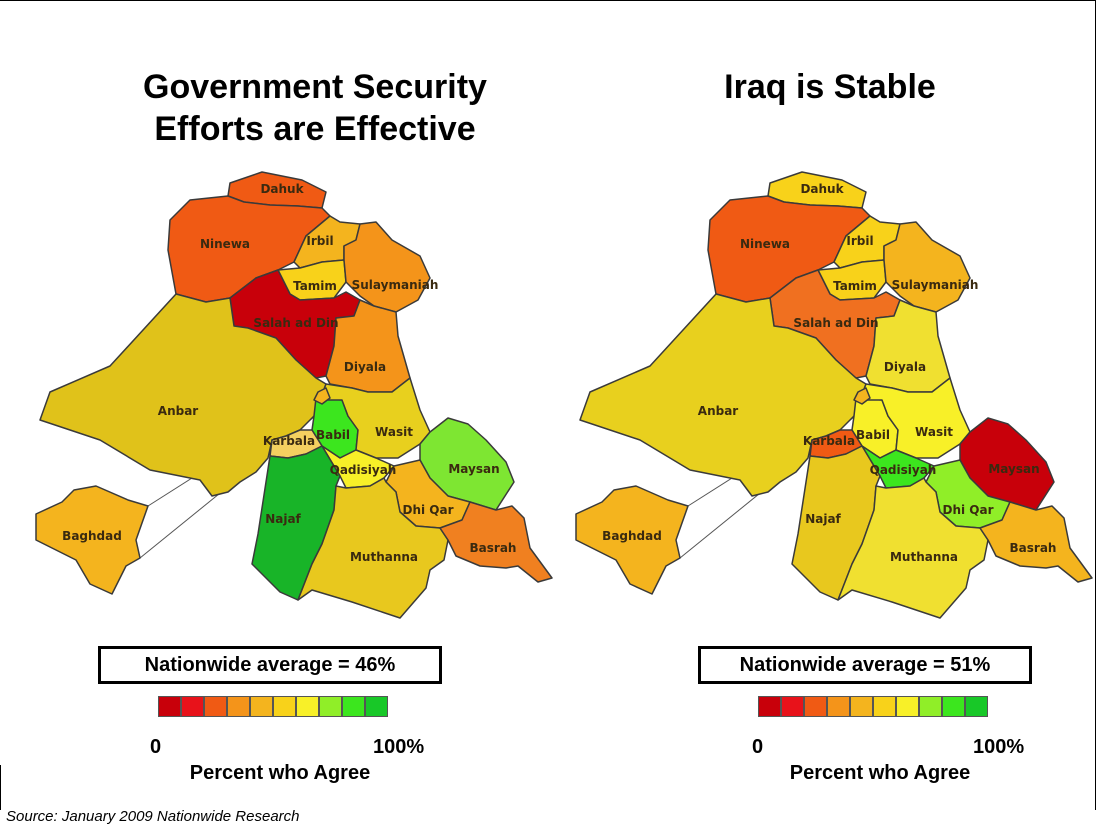  Describe the element at coordinates (399, 747) in the screenshot. I see `left-scale-max: 100%` at that location.